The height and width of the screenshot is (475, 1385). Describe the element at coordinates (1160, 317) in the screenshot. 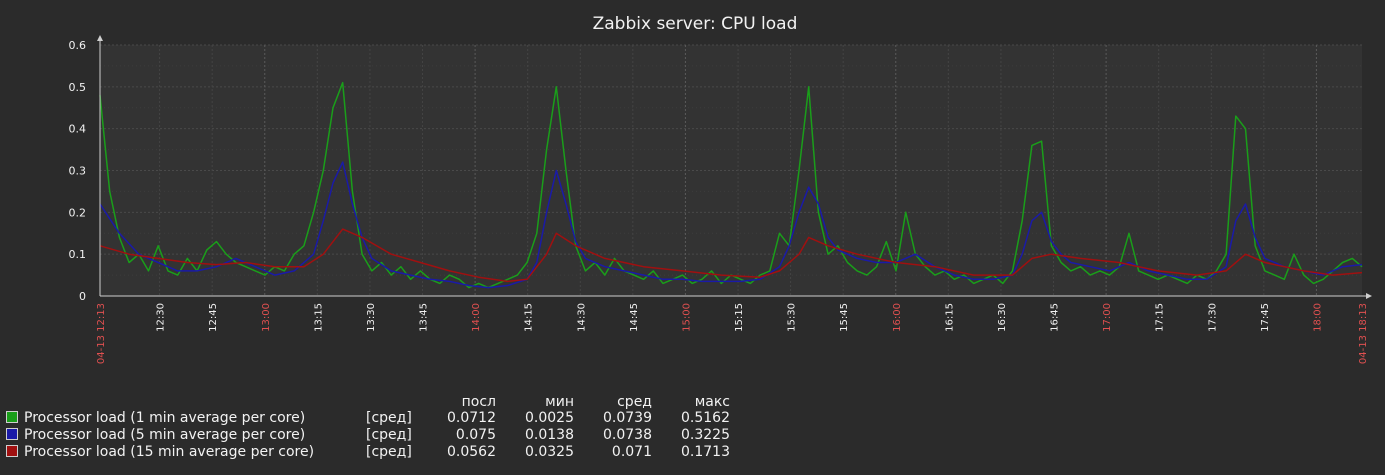

I see `x-tick-label: 17:15` at that location.